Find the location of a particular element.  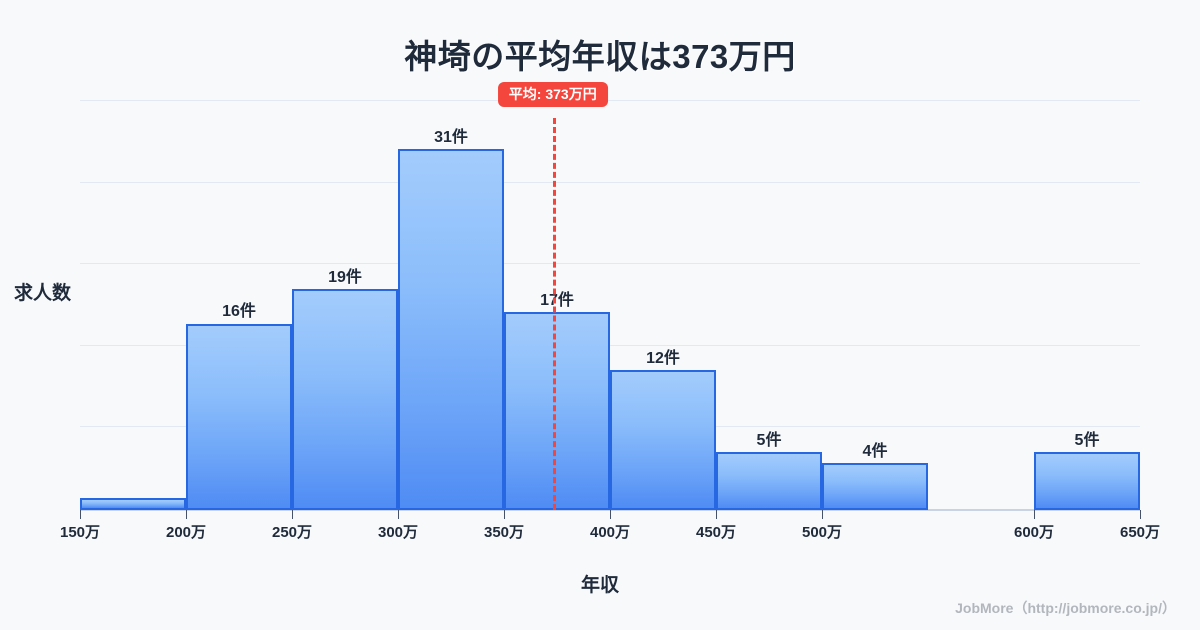

bar-value-label: 31件 is located at coordinates (451, 137).